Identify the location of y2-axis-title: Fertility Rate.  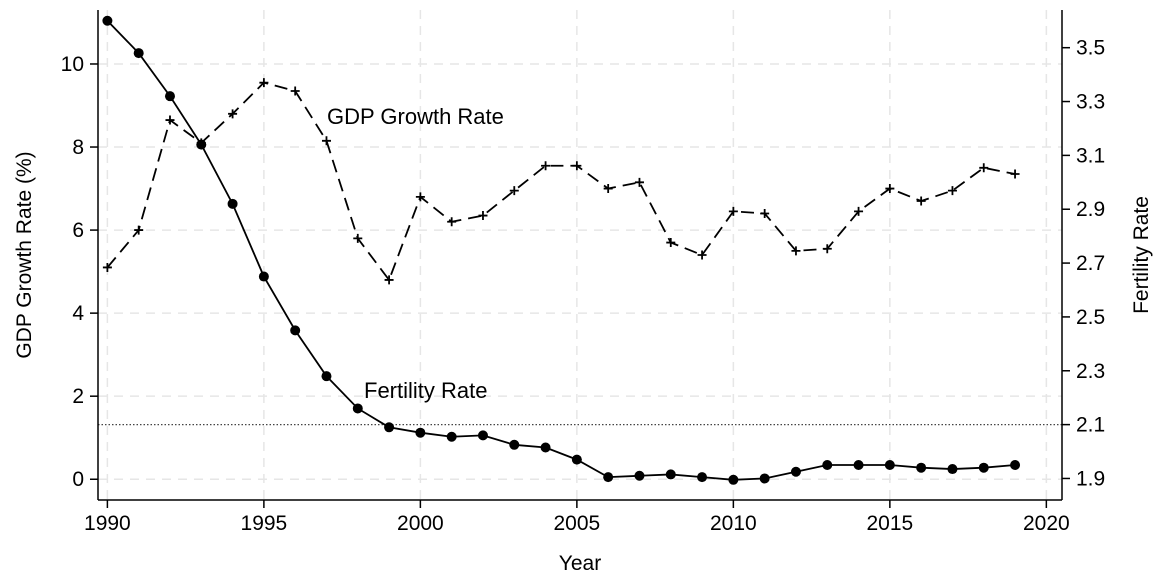
(1141, 255).